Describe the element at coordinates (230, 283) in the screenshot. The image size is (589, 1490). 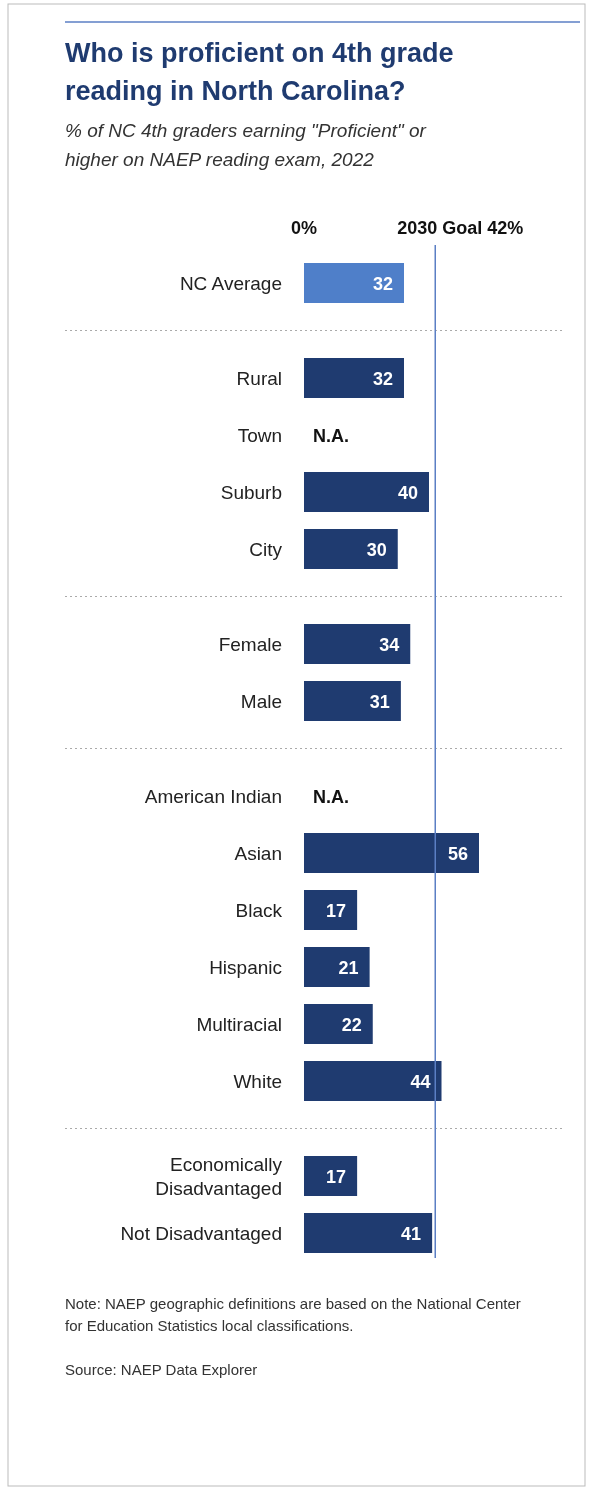
I see `y-tick-label: NC Average` at that location.